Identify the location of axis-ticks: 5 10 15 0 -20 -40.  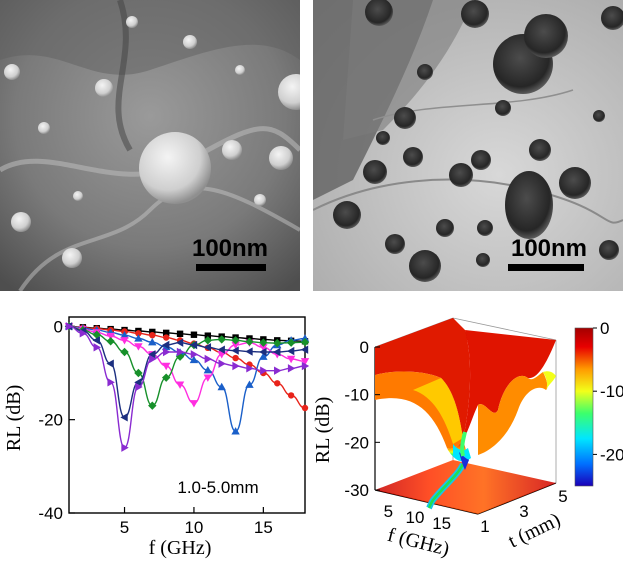
(155, 427).